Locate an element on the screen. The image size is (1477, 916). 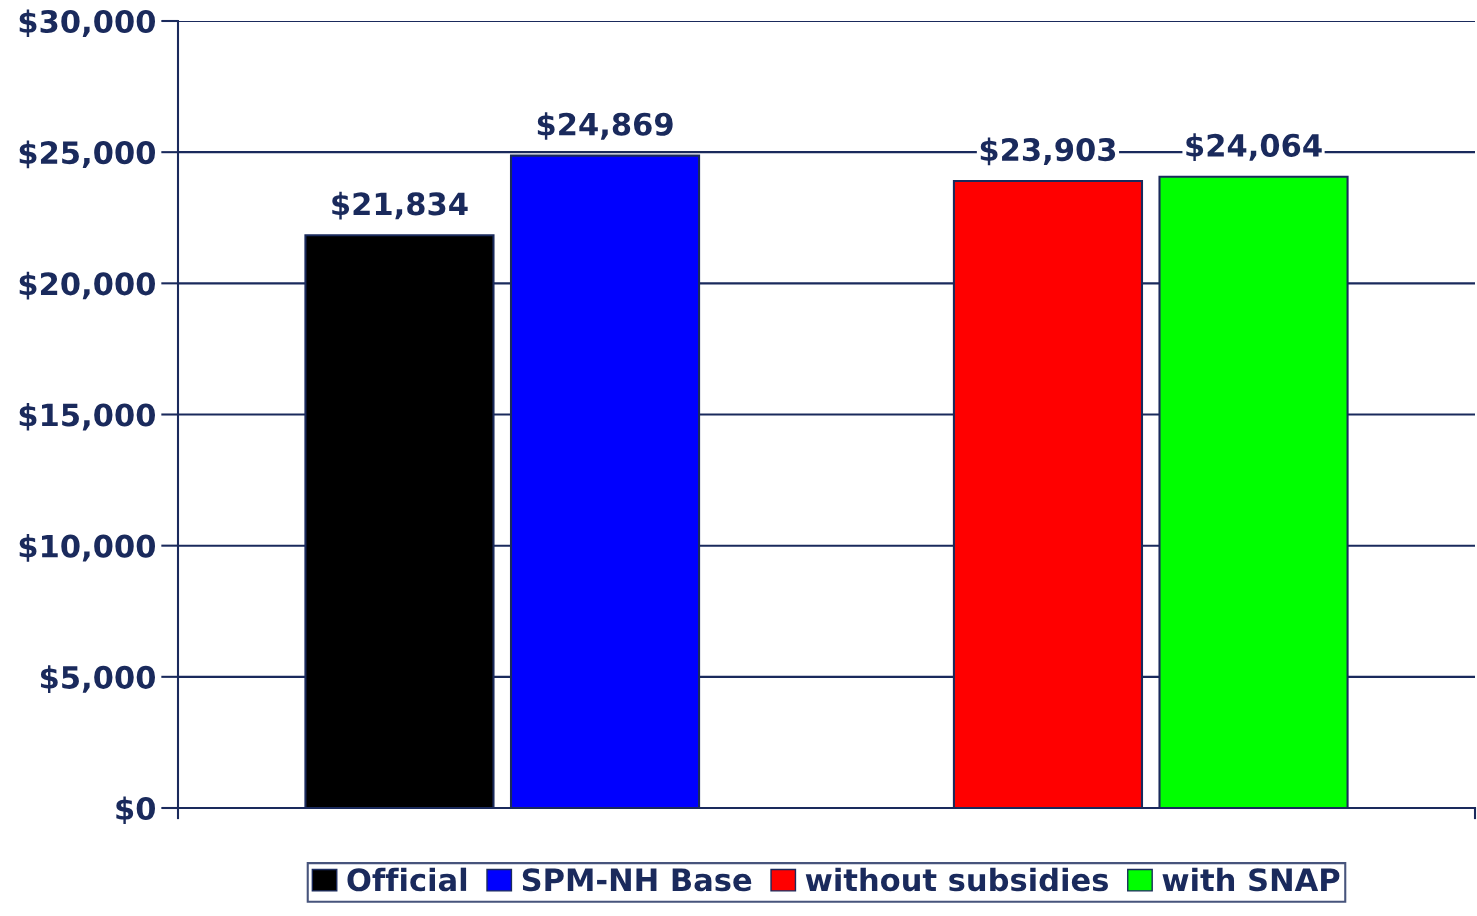
text: $24,869 is located at coordinates (605, 126).